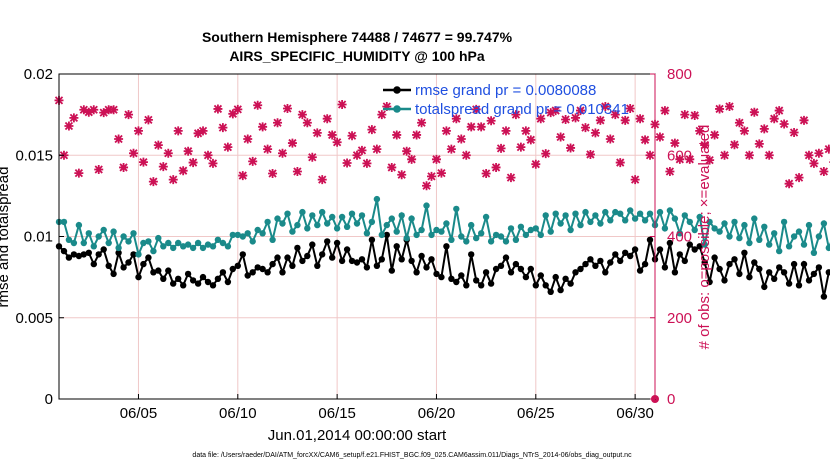 This screenshot has width=830, height=470. I want to click on x-axis-label: Jun.01,2014 00:00:00 start, so click(357, 435).